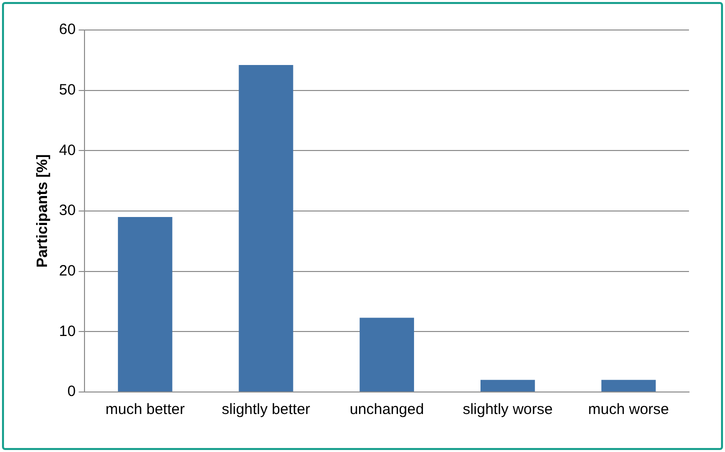 The image size is (725, 452). Describe the element at coordinates (67, 211) in the screenshot. I see `y-tick-label: 30` at that location.